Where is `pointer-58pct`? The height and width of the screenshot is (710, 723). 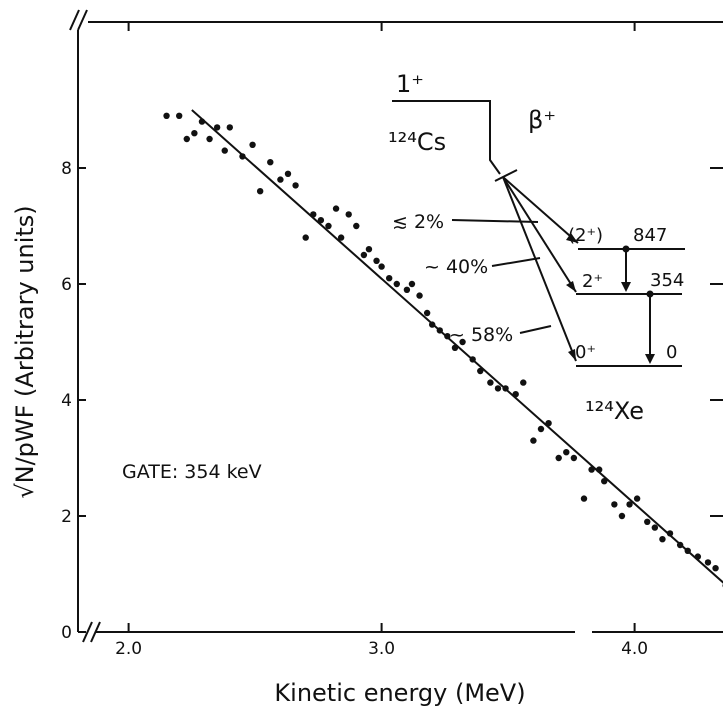
pointer-58pct is located at coordinates (535, 329).